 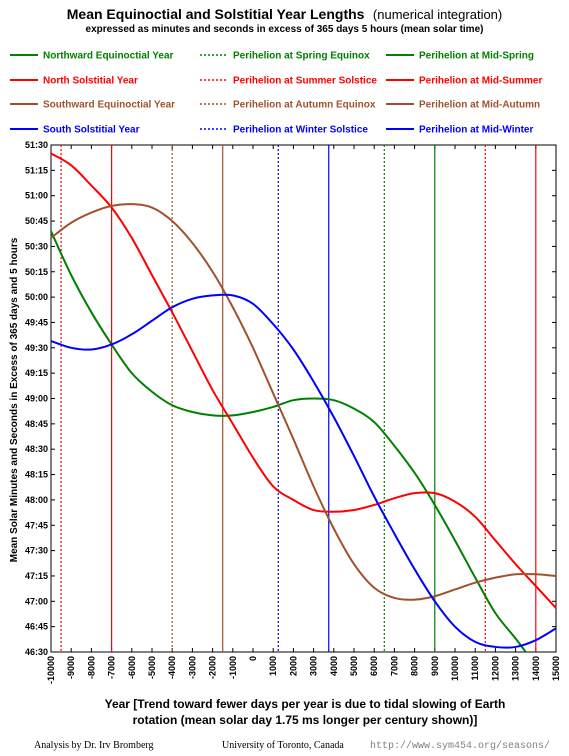 I want to click on y-tick-label: 50:00, so click(x=36, y=297).